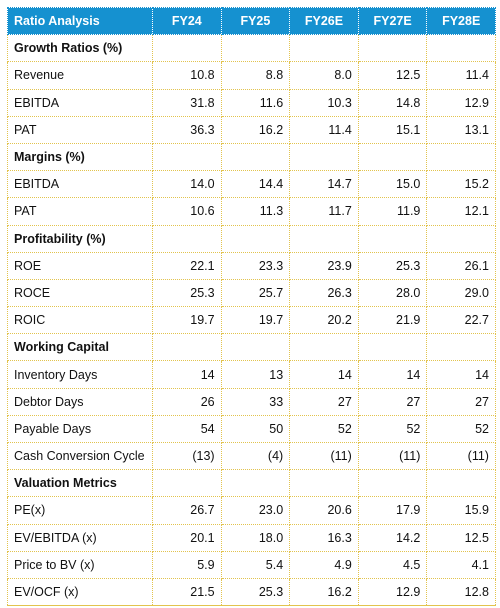  What do you see at coordinates (392, 510) in the screenshot?
I see `value-cell: 17.9` at bounding box center [392, 510].